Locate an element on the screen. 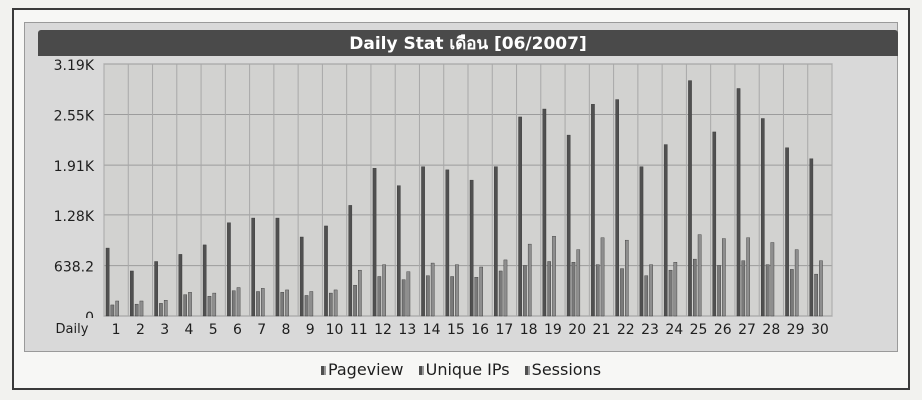  x-tick-label: 21 is located at coordinates (602, 330).